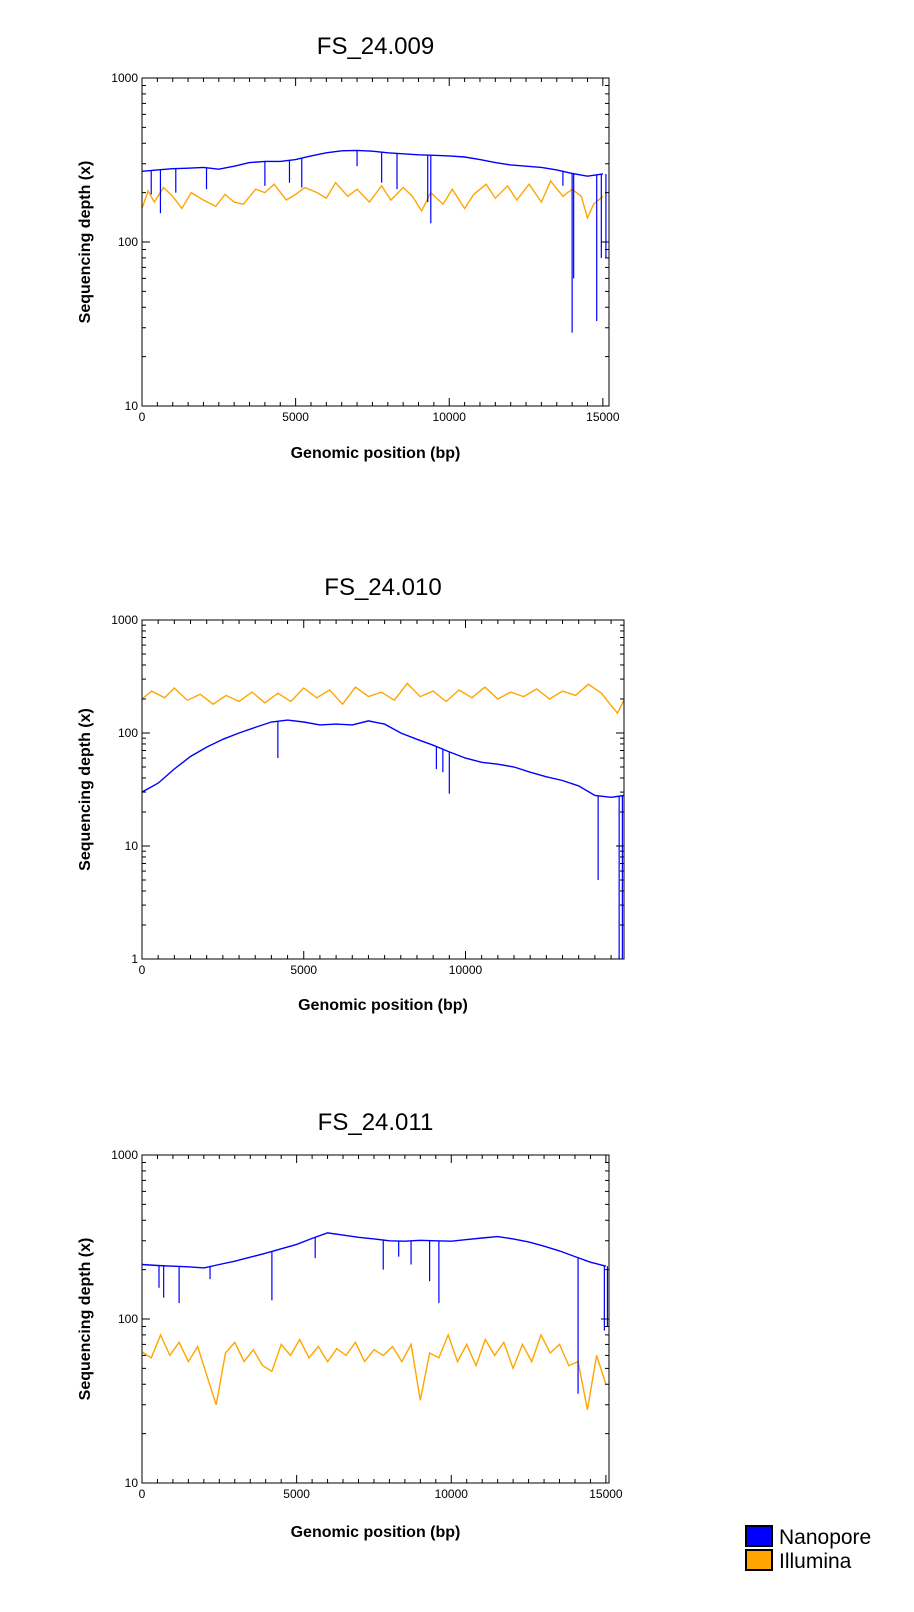 This screenshot has width=914, height=1612. I want to click on legend-item-illumina: Illumina, so click(798, 1561).